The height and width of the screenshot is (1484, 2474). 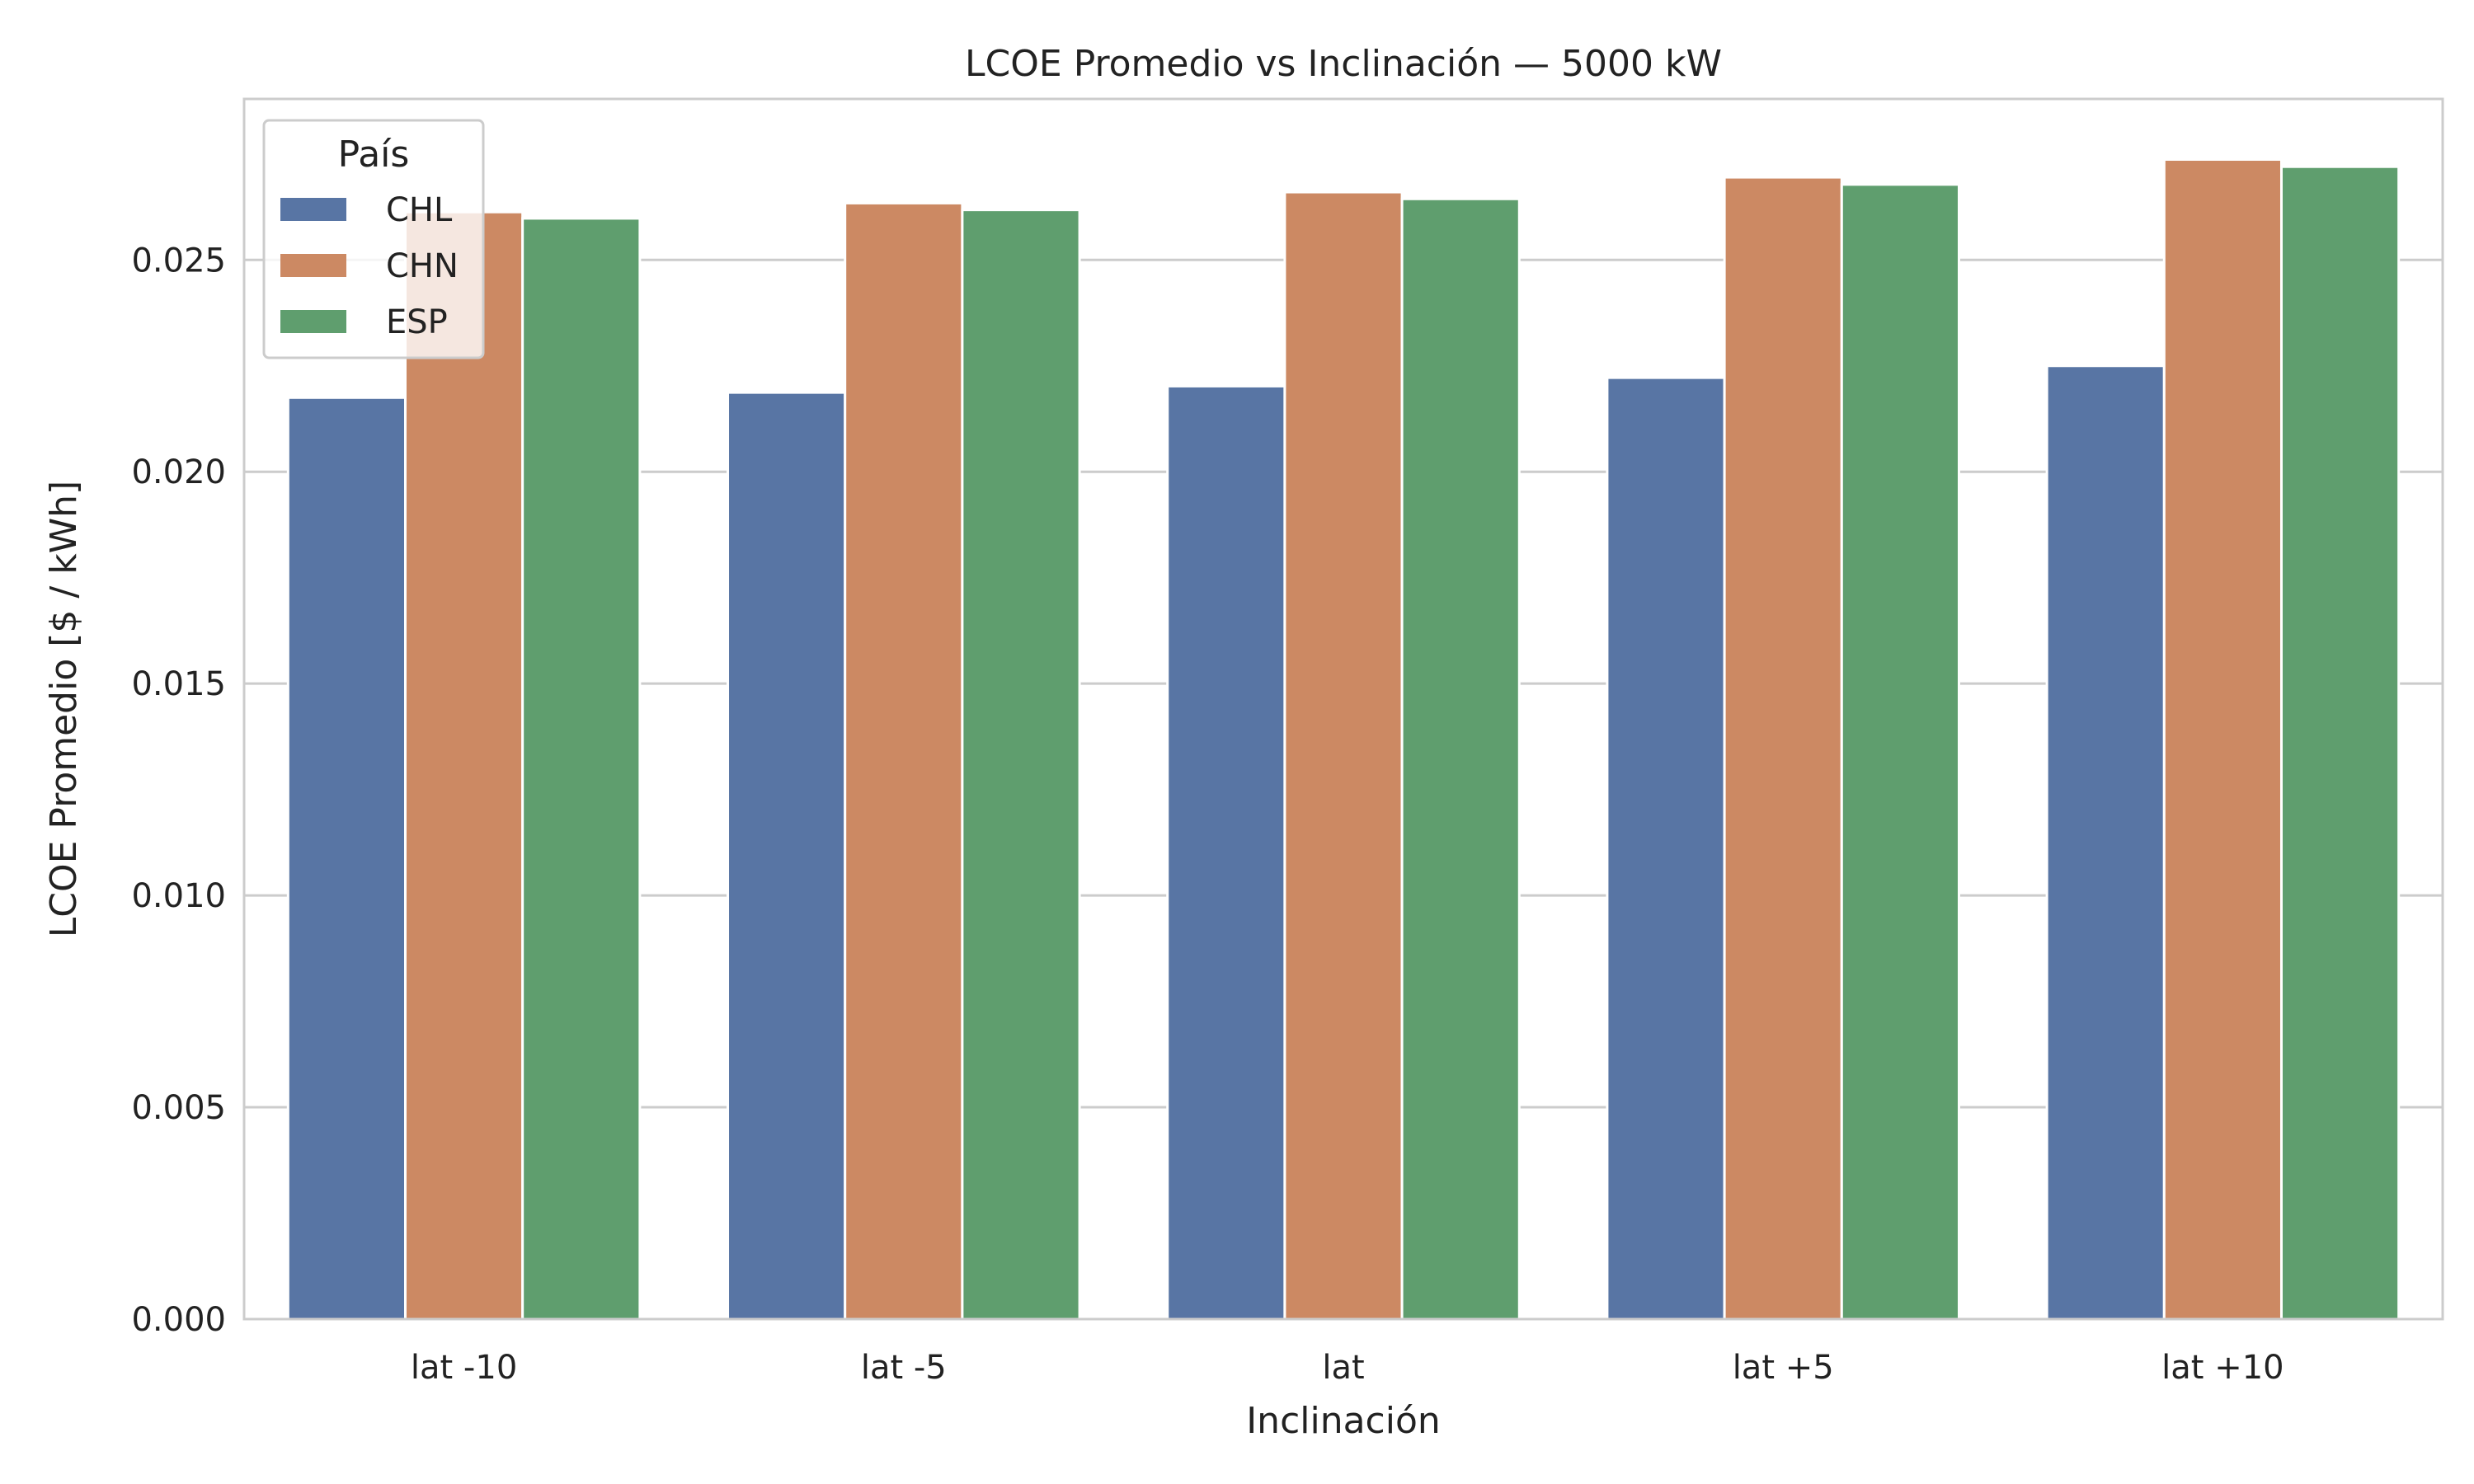 What do you see at coordinates (1343, 1368) in the screenshot?
I see `x-tick-label: lat` at bounding box center [1343, 1368].